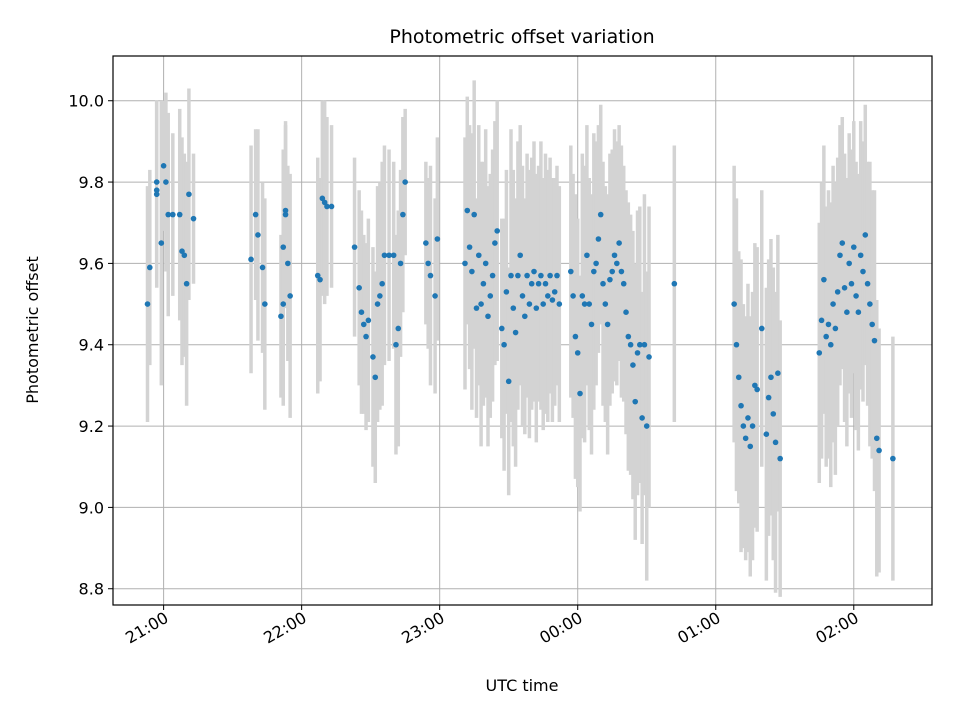  Describe the element at coordinates (91, 426) in the screenshot. I see `y-tick-label: 9.2` at that location.